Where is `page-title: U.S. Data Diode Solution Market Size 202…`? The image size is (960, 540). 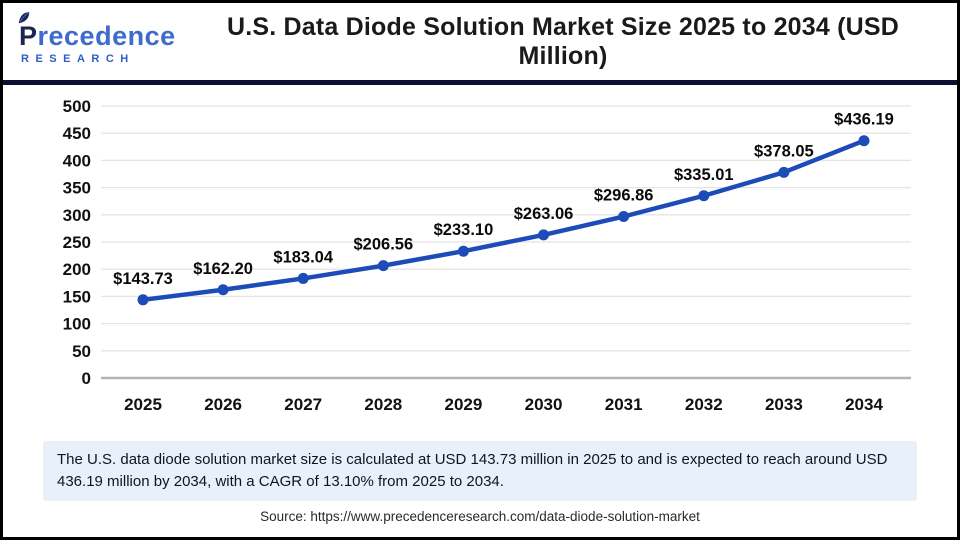
page-title: U.S. Data Diode Solution Market Size 202… is located at coordinates (563, 41).